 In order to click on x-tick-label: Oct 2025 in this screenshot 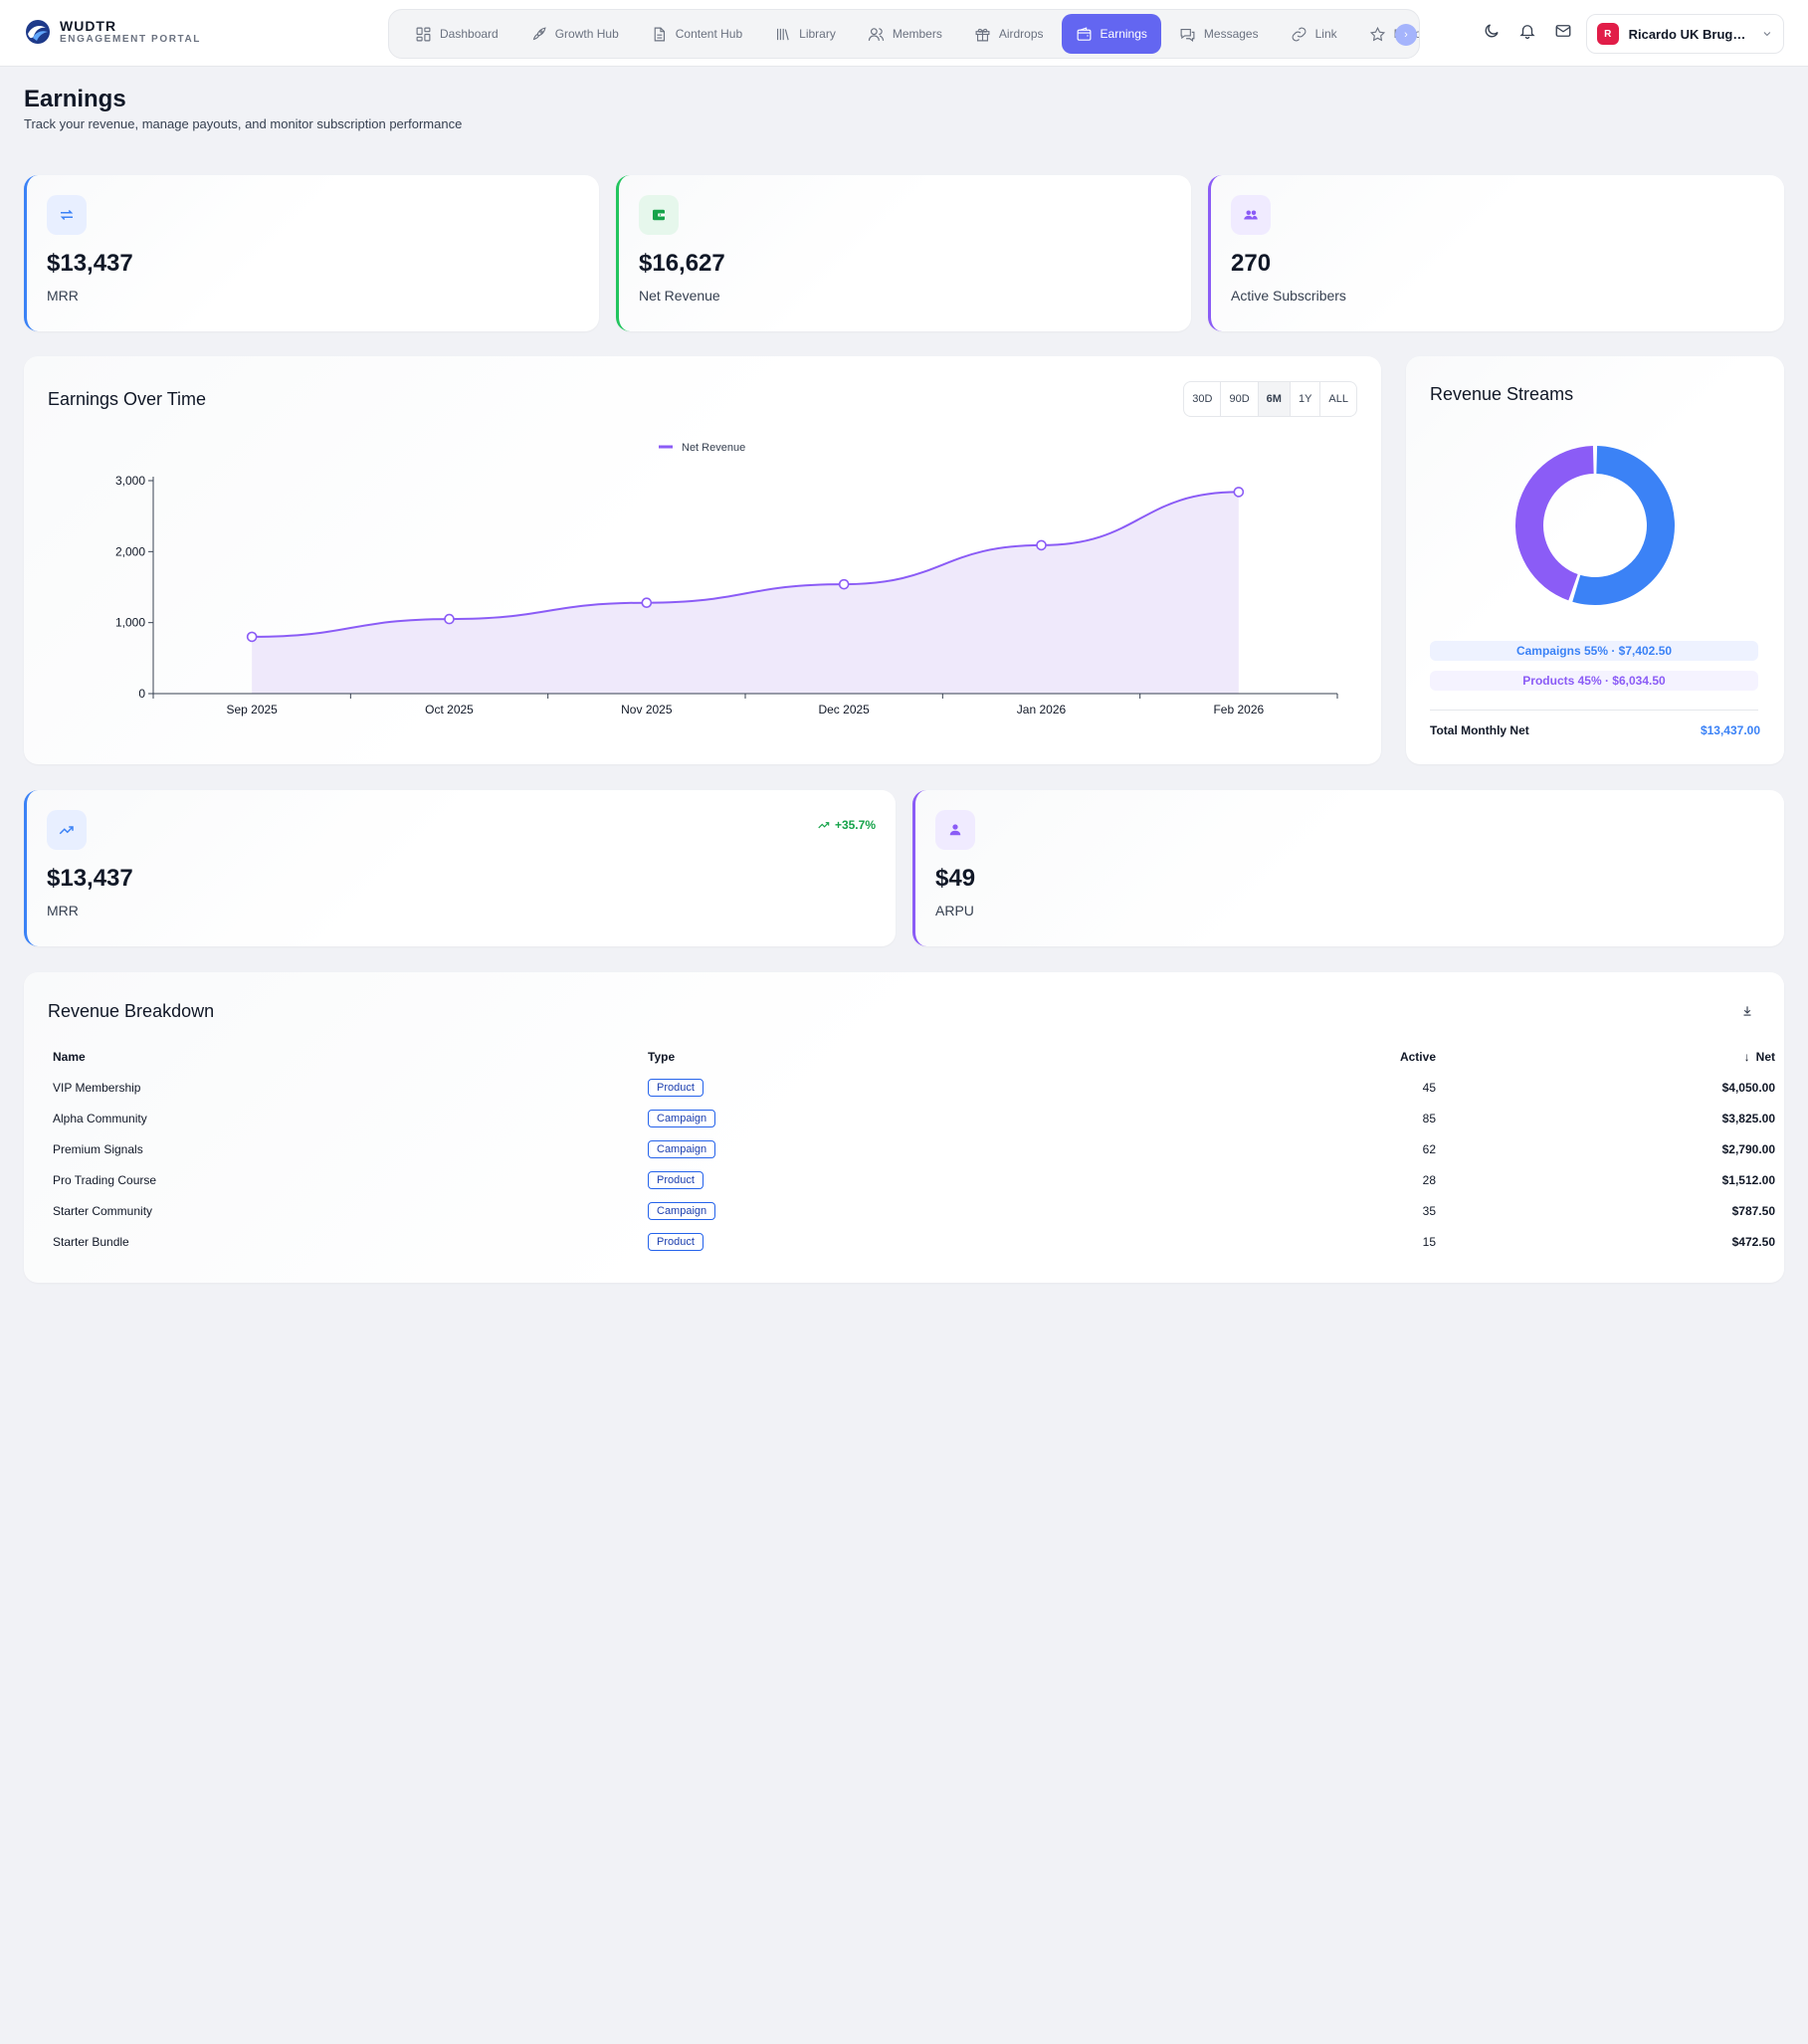, I will do `click(449, 709)`.